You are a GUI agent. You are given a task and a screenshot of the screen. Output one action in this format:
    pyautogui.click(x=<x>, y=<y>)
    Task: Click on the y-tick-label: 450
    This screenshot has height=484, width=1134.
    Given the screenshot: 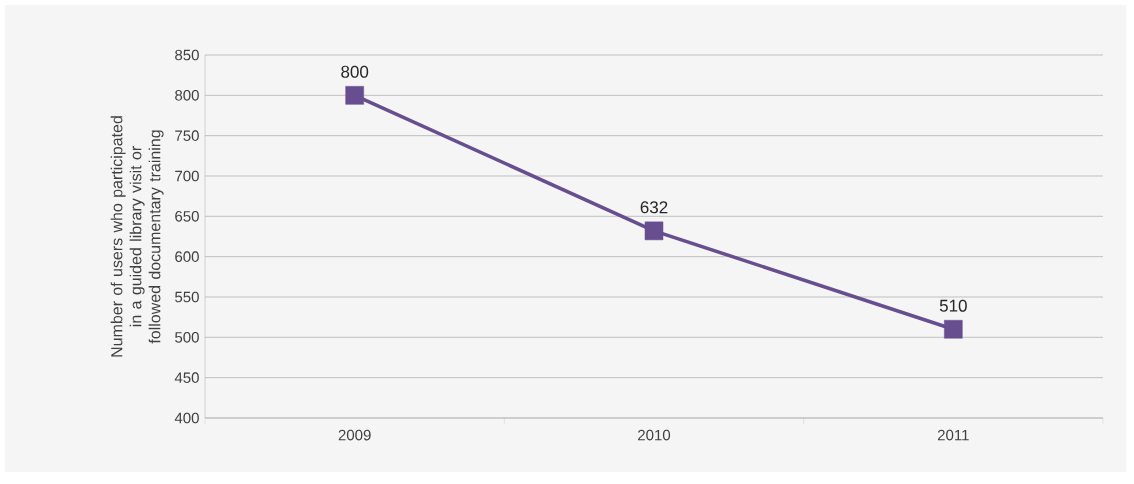 What is the action you would take?
    pyautogui.click(x=186, y=377)
    